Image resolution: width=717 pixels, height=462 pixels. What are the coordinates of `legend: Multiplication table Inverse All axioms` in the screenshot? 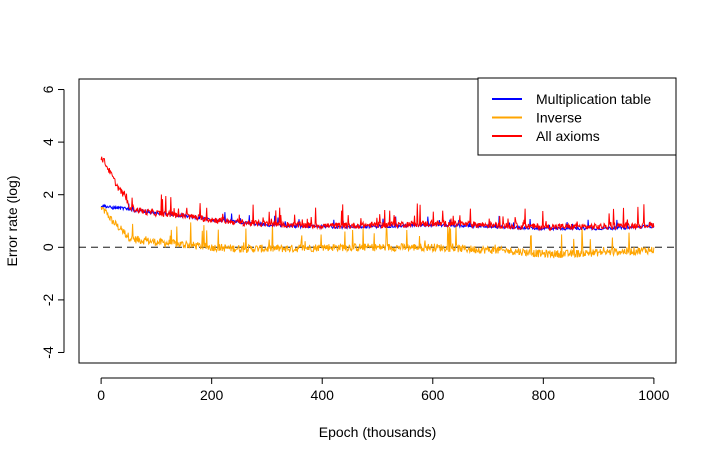 It's located at (577, 116).